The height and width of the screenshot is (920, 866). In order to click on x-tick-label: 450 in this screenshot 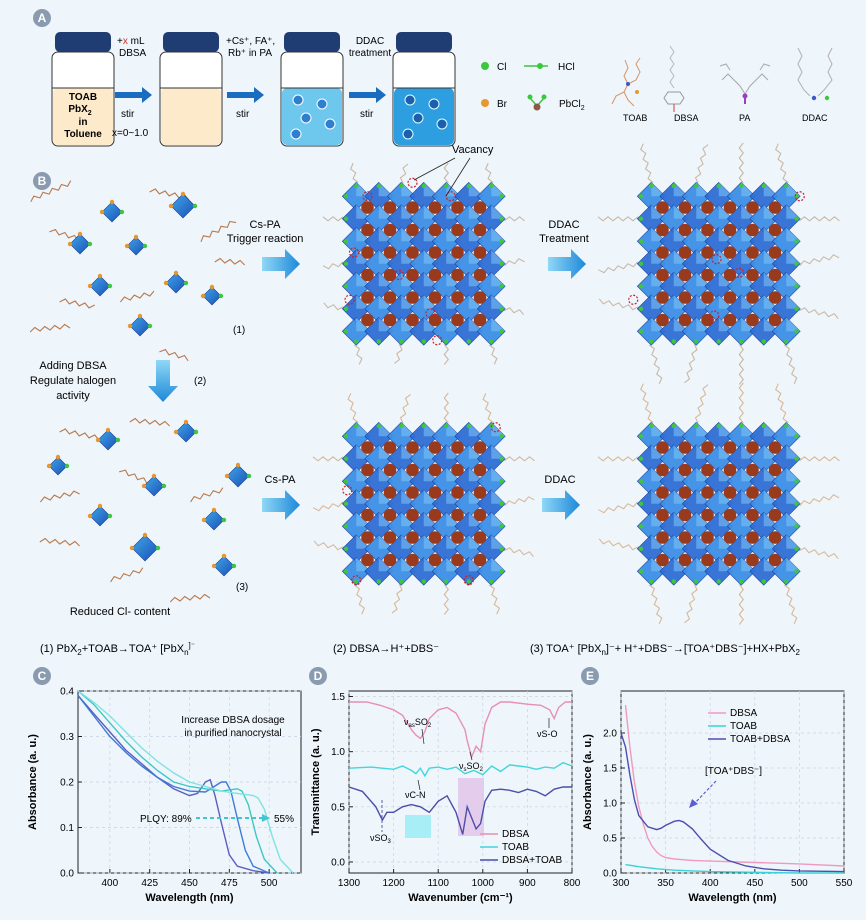, I will do `click(754, 883)`.